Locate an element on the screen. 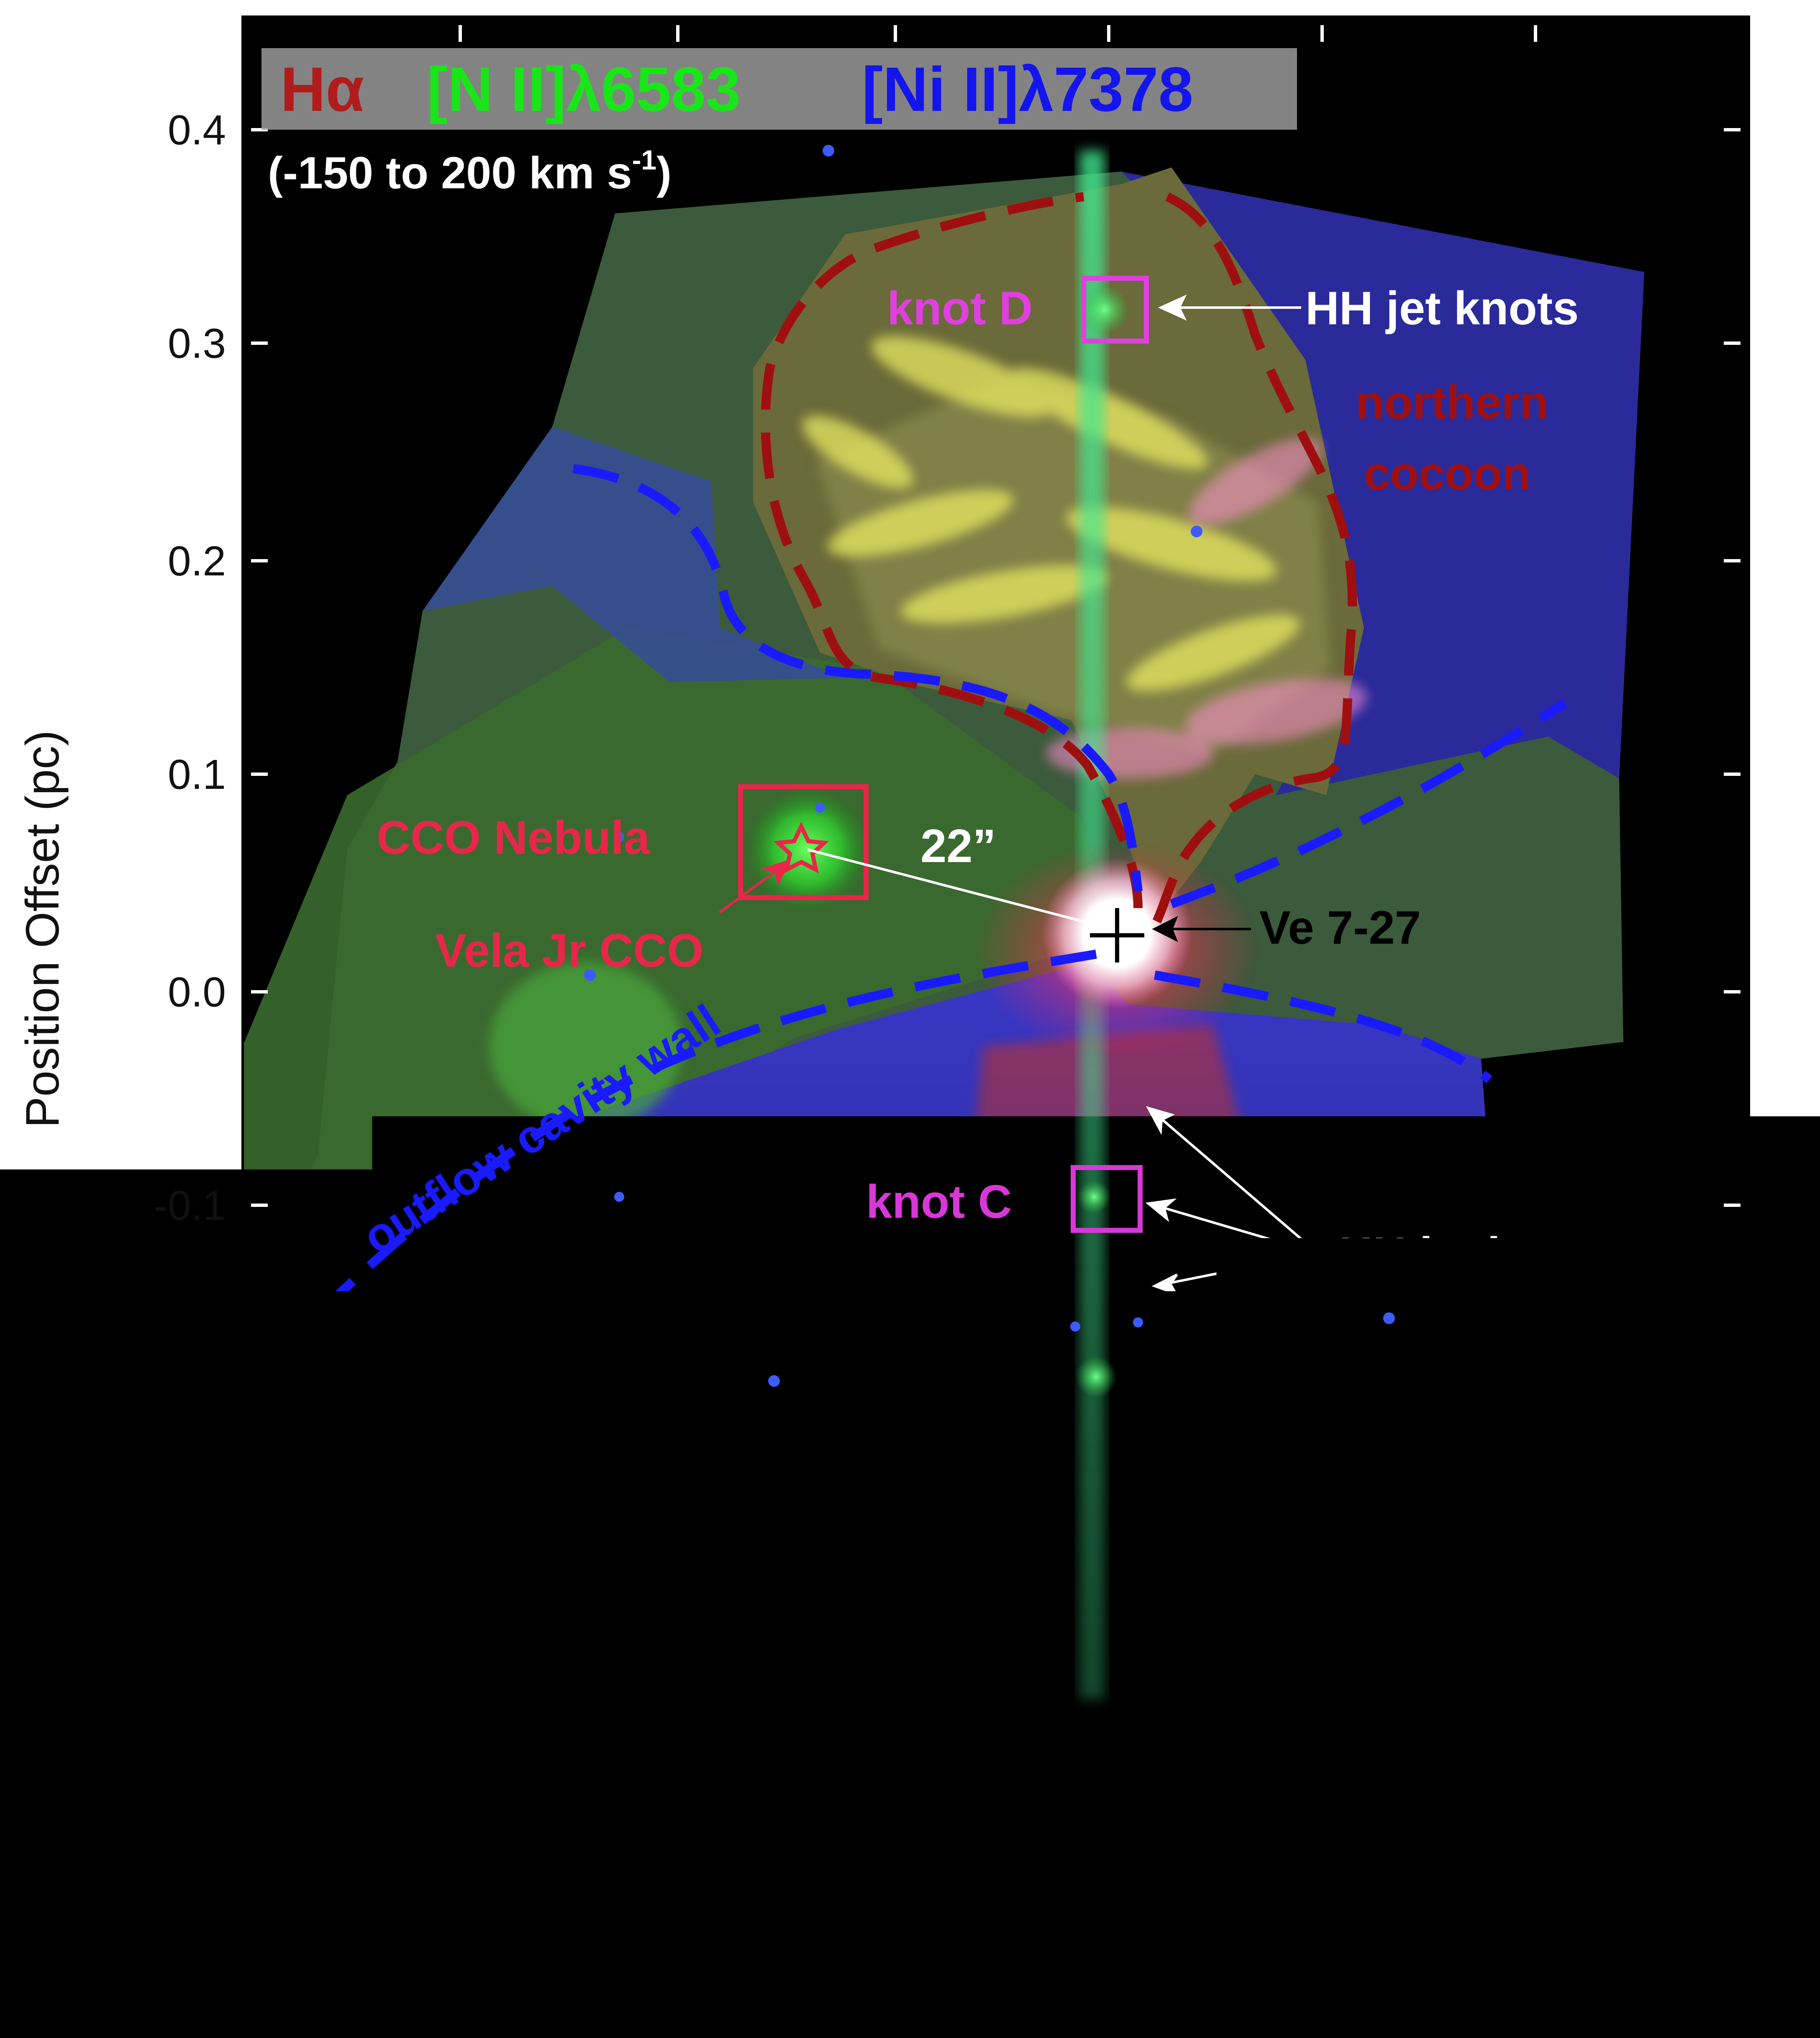 This screenshot has width=1820, height=2038. hh-jet-knots-top-label: HH jet knots is located at coordinates (1442, 308).